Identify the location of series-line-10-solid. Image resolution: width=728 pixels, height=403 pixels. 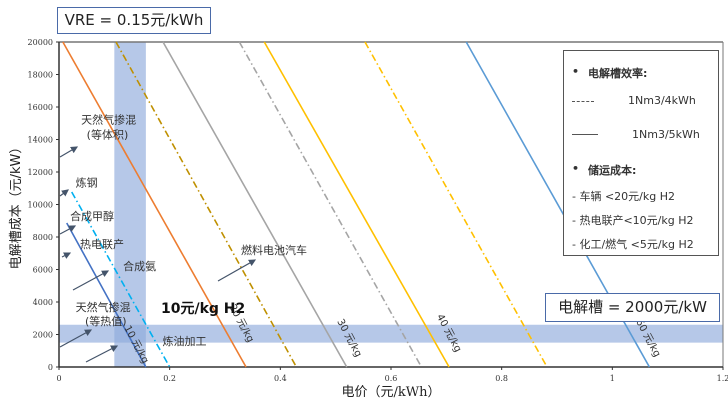
(106, 295).